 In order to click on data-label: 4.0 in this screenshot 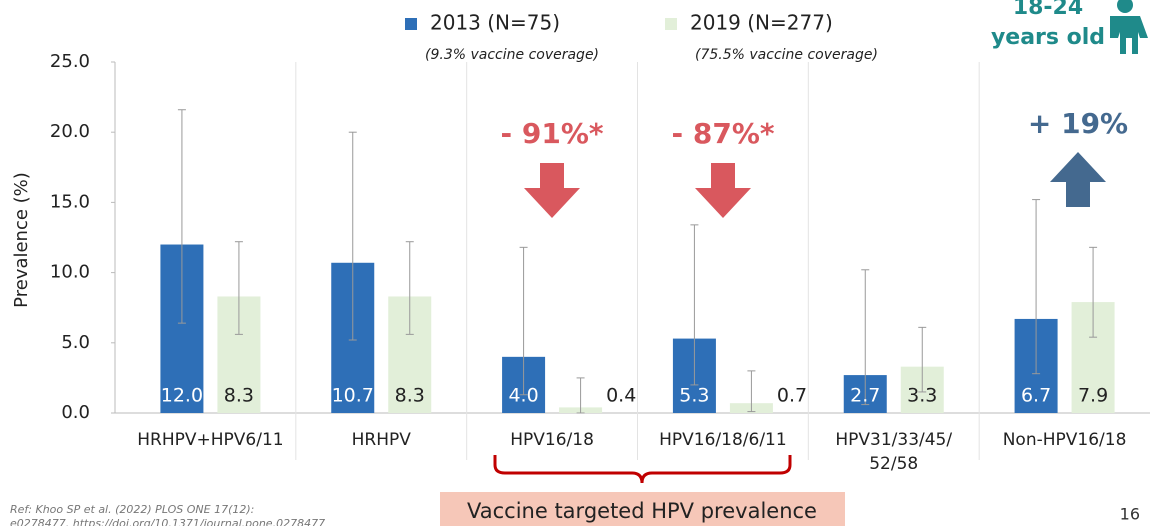, I will do `click(523, 396)`.